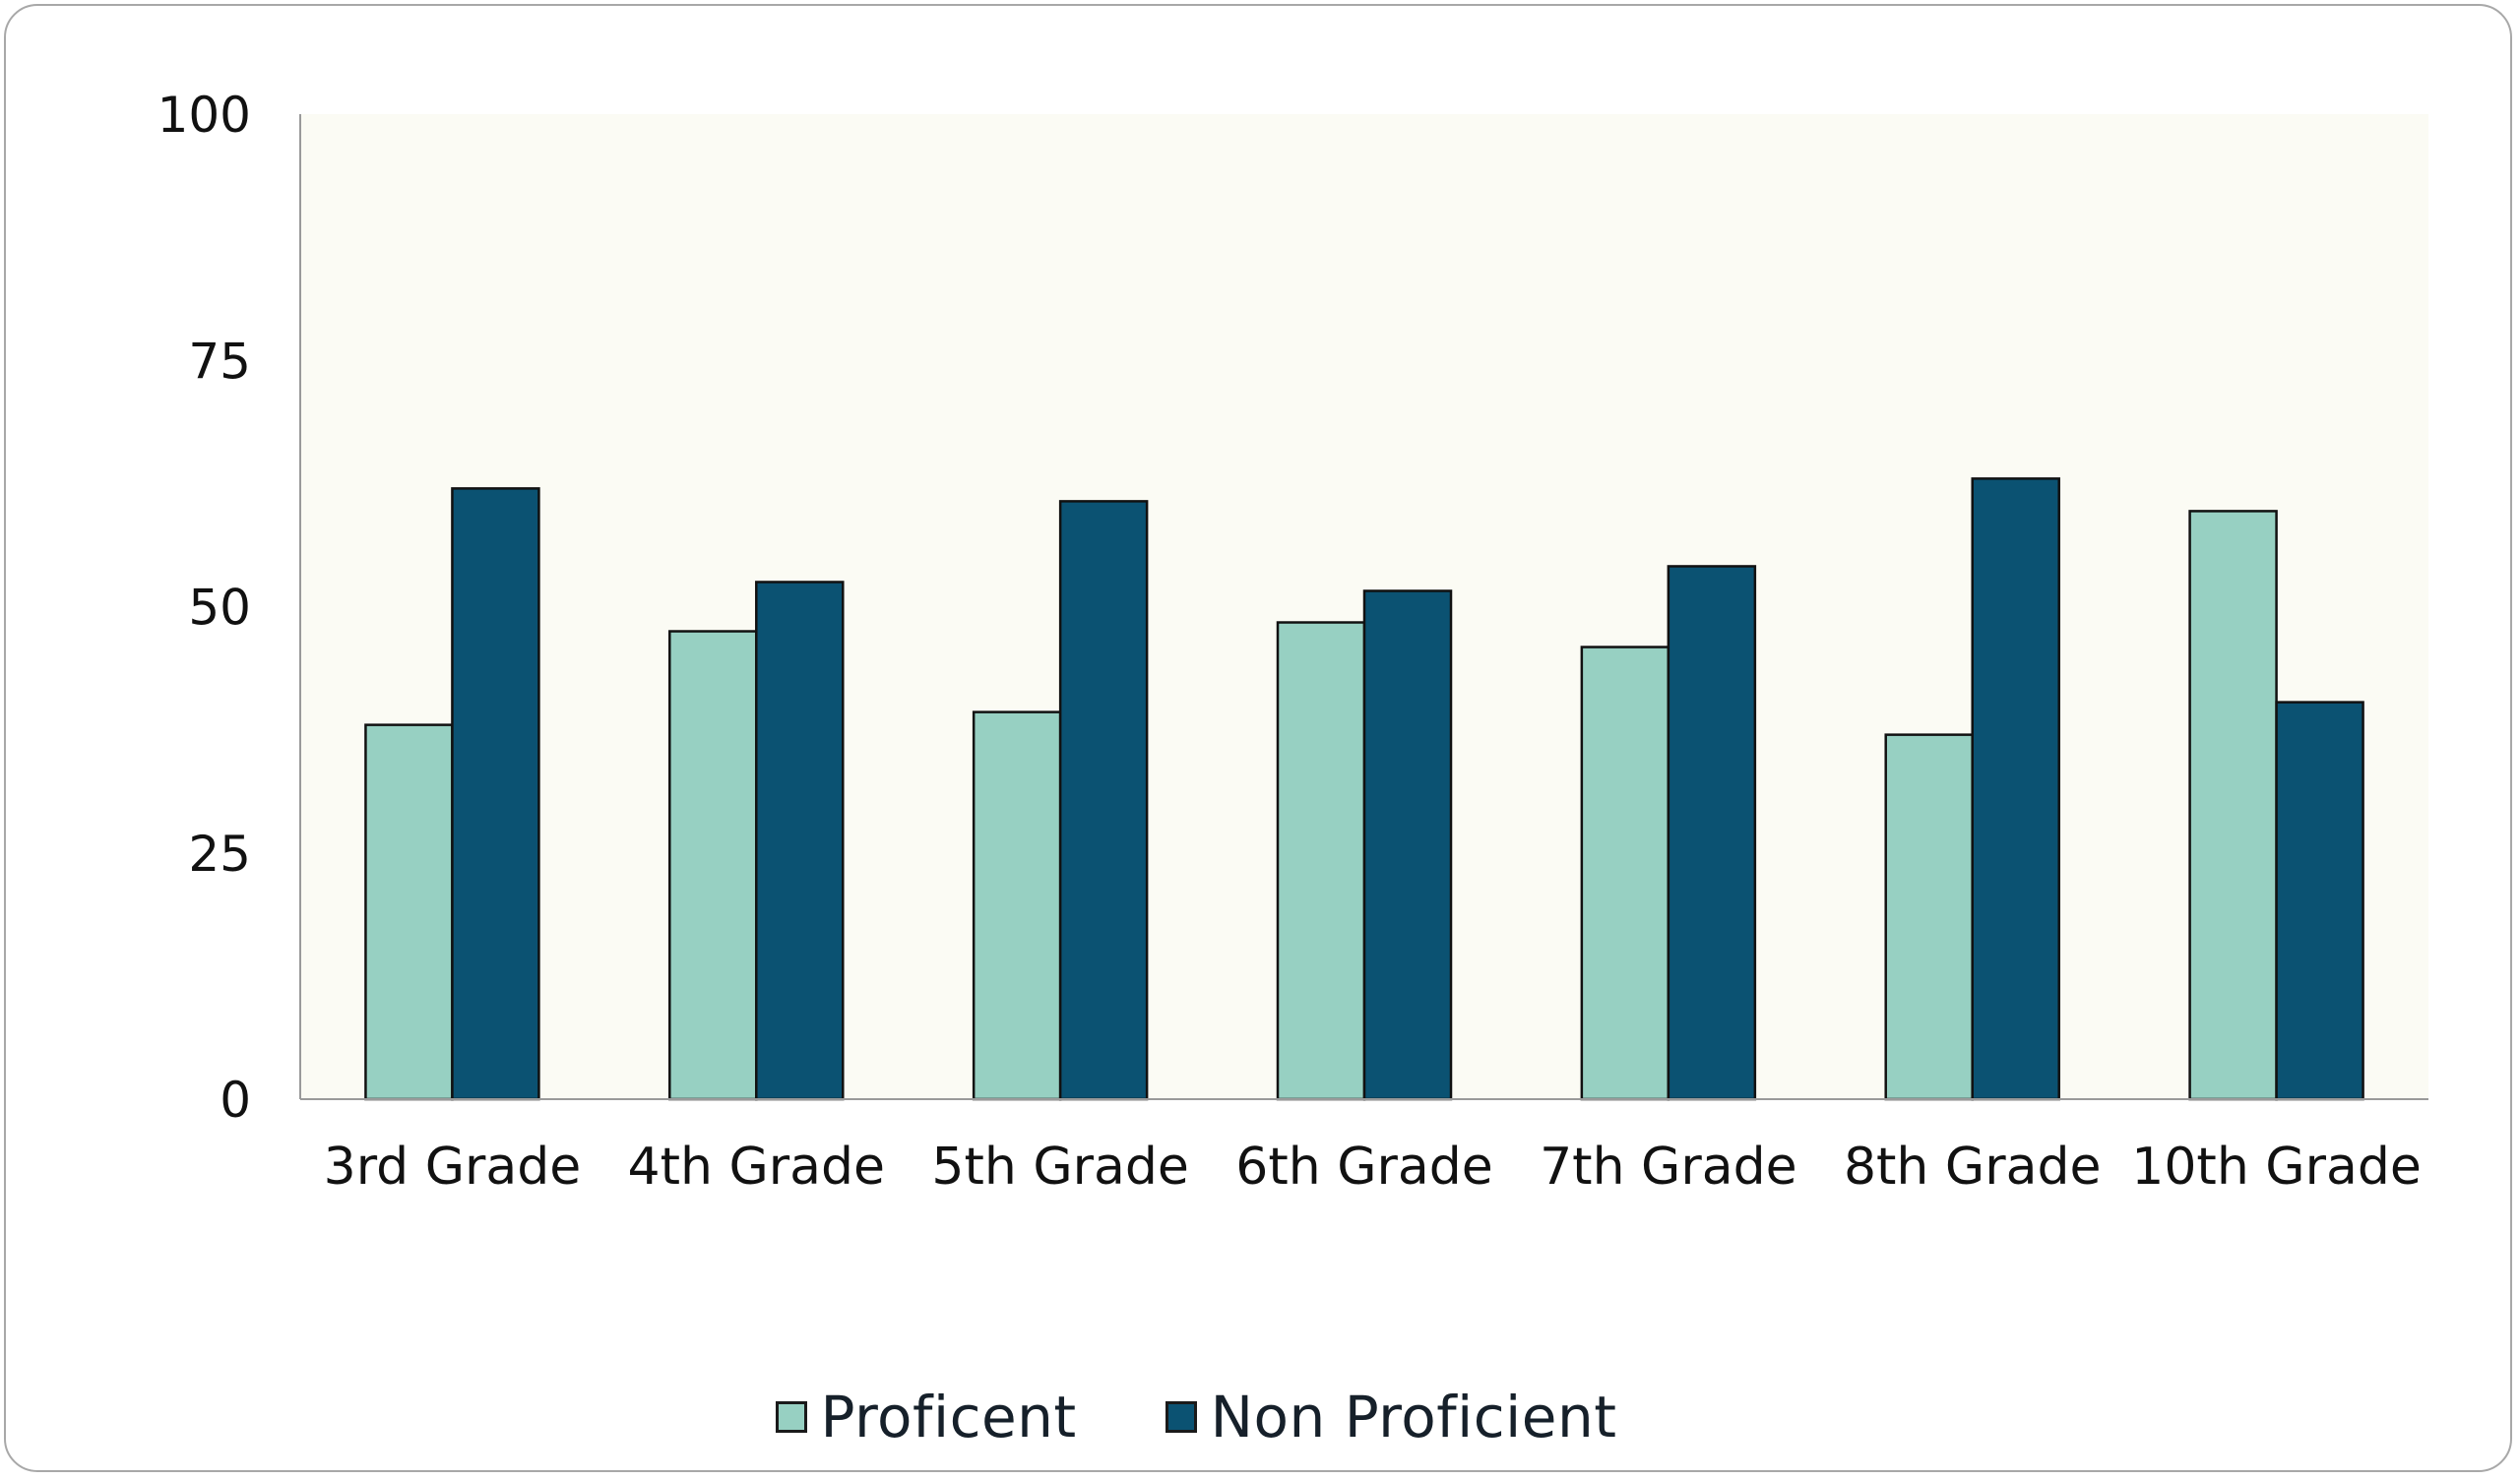 Image resolution: width=2520 pixels, height=1480 pixels. I want to click on y-axis-ticks: 0 25 50 75 100, so click(204, 608).